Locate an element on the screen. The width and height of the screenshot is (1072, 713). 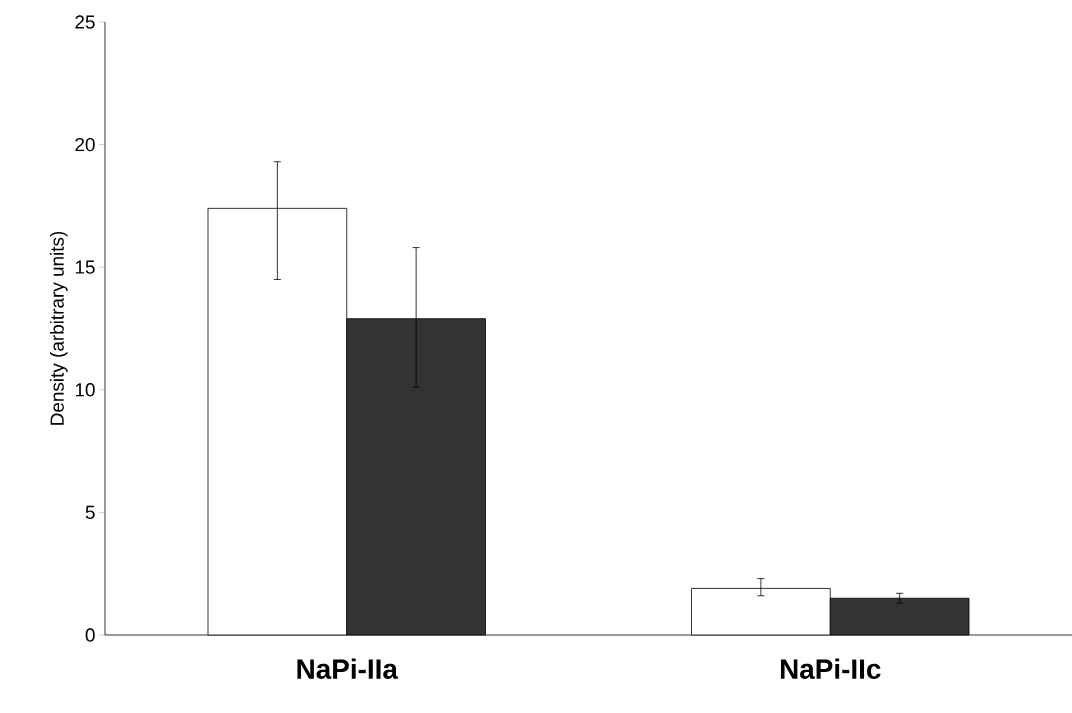
y-tick-label: 10 is located at coordinates (85, 390).